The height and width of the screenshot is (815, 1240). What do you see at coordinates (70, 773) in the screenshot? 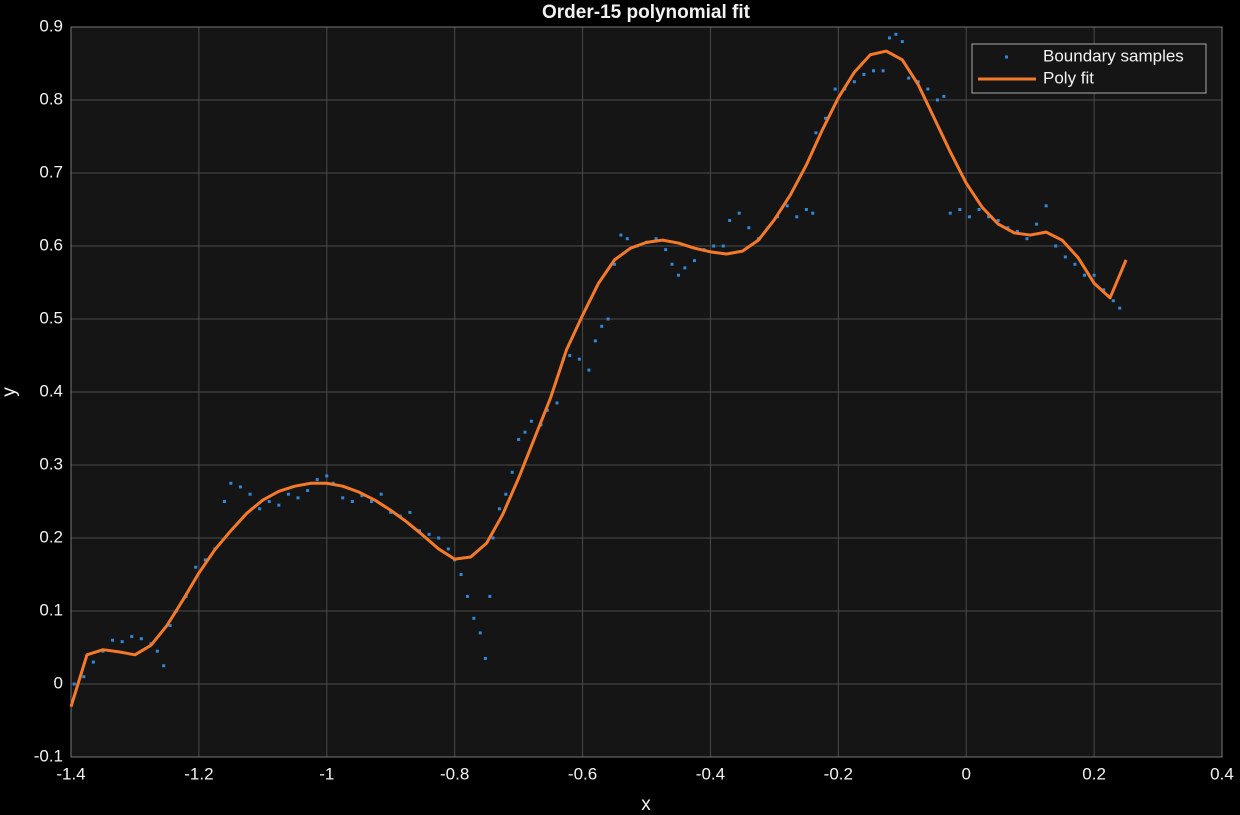
I see `x-tick-label: -1.4` at bounding box center [70, 773].